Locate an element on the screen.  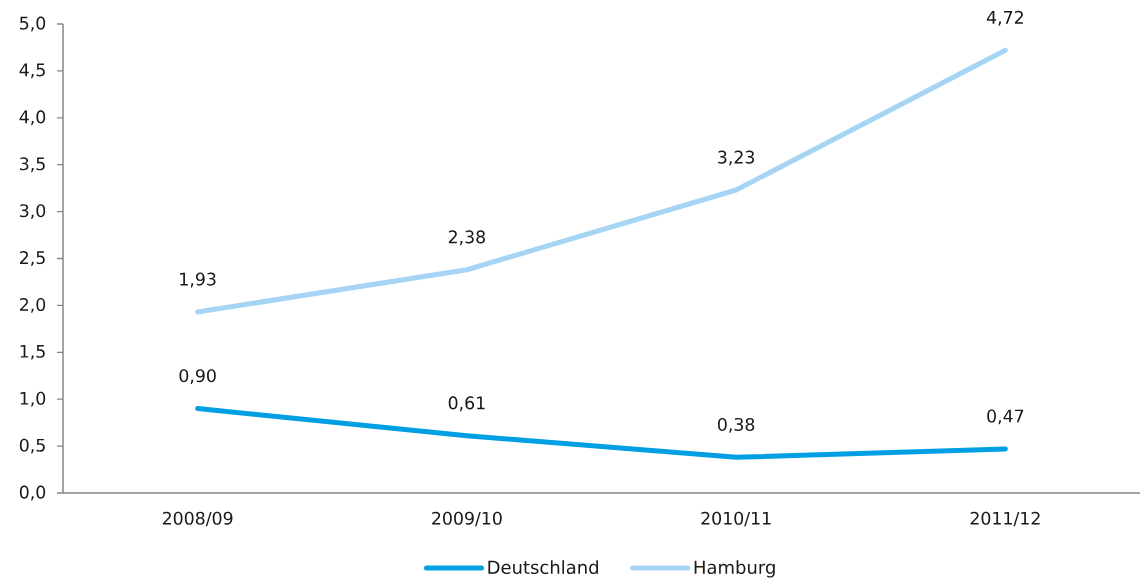
x-tick-label: 2009/10 is located at coordinates (467, 519).